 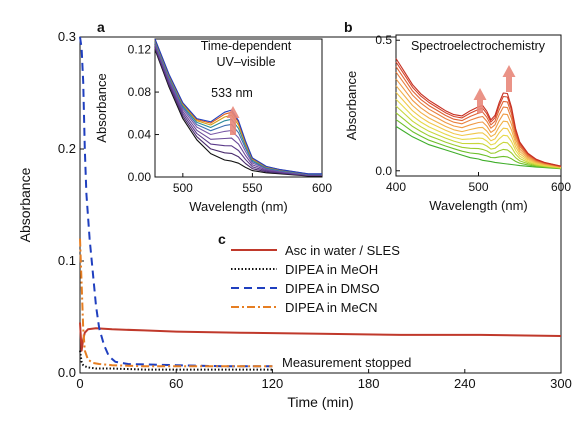 What do you see at coordinates (478, 46) in the screenshot?
I see `panel-b-title: Spectroelectrochemistry` at bounding box center [478, 46].